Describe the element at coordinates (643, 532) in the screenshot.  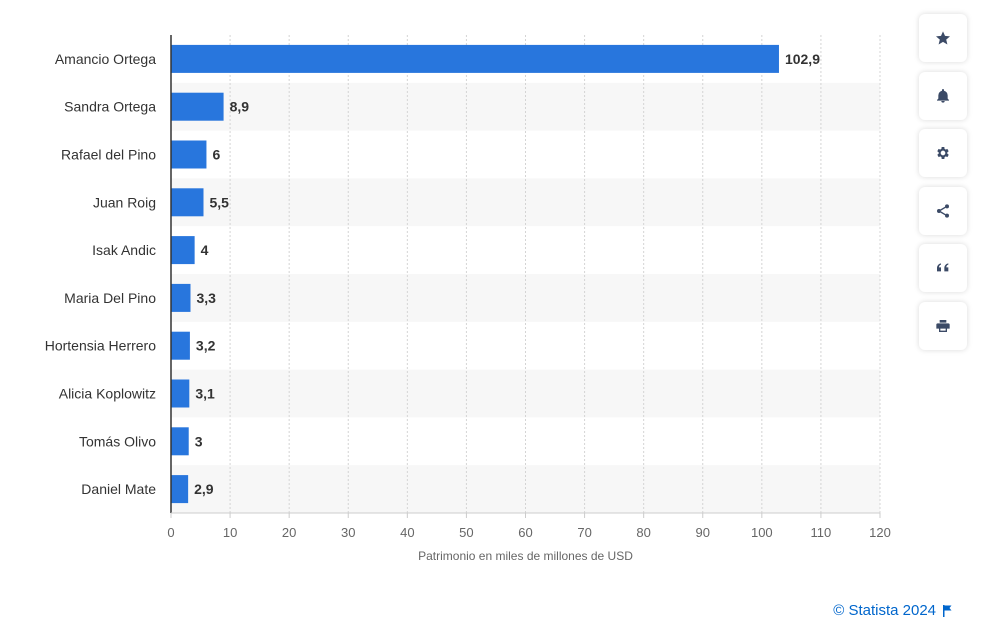
I see `tick-label: 80` at that location.